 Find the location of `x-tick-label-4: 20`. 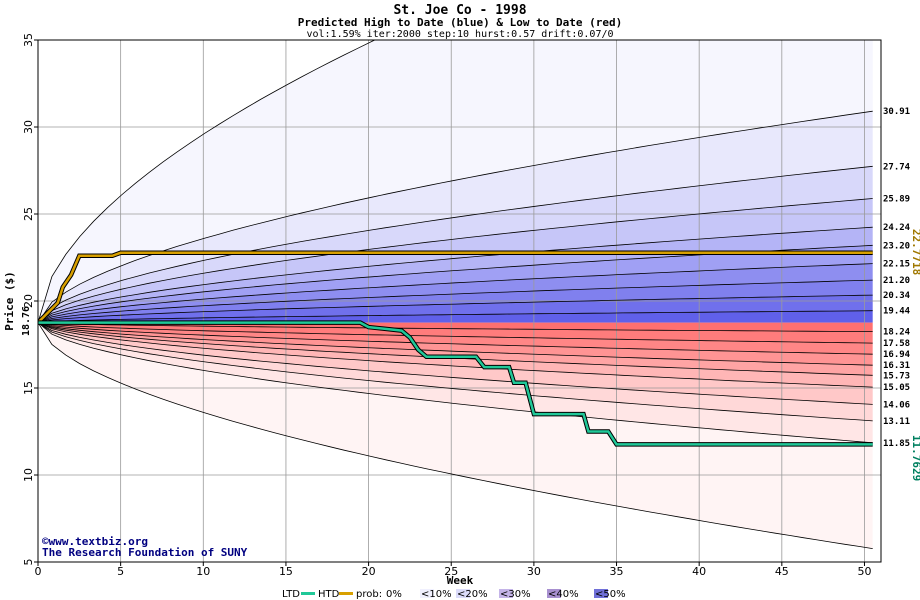

x-tick-label-4: 20 is located at coordinates (369, 571).